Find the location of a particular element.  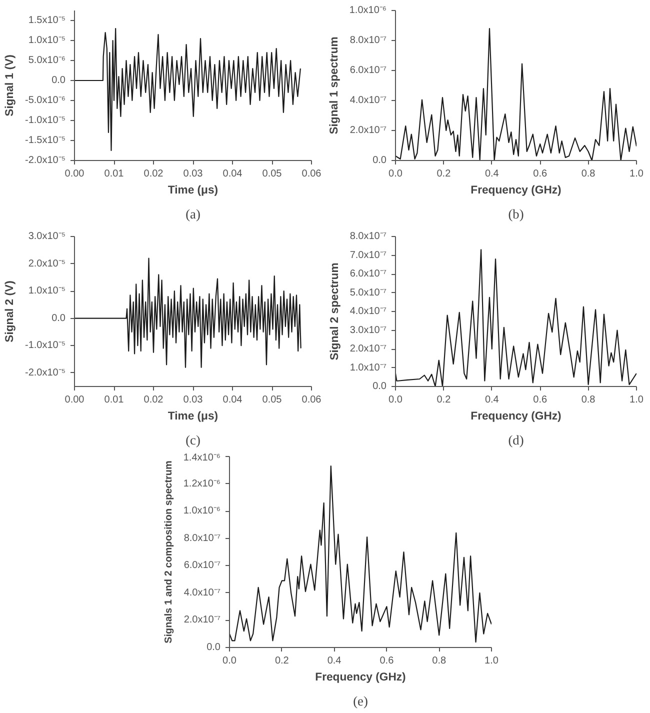

y-tick-label: 3.0x10⁻⁵ is located at coordinates (47, 236).